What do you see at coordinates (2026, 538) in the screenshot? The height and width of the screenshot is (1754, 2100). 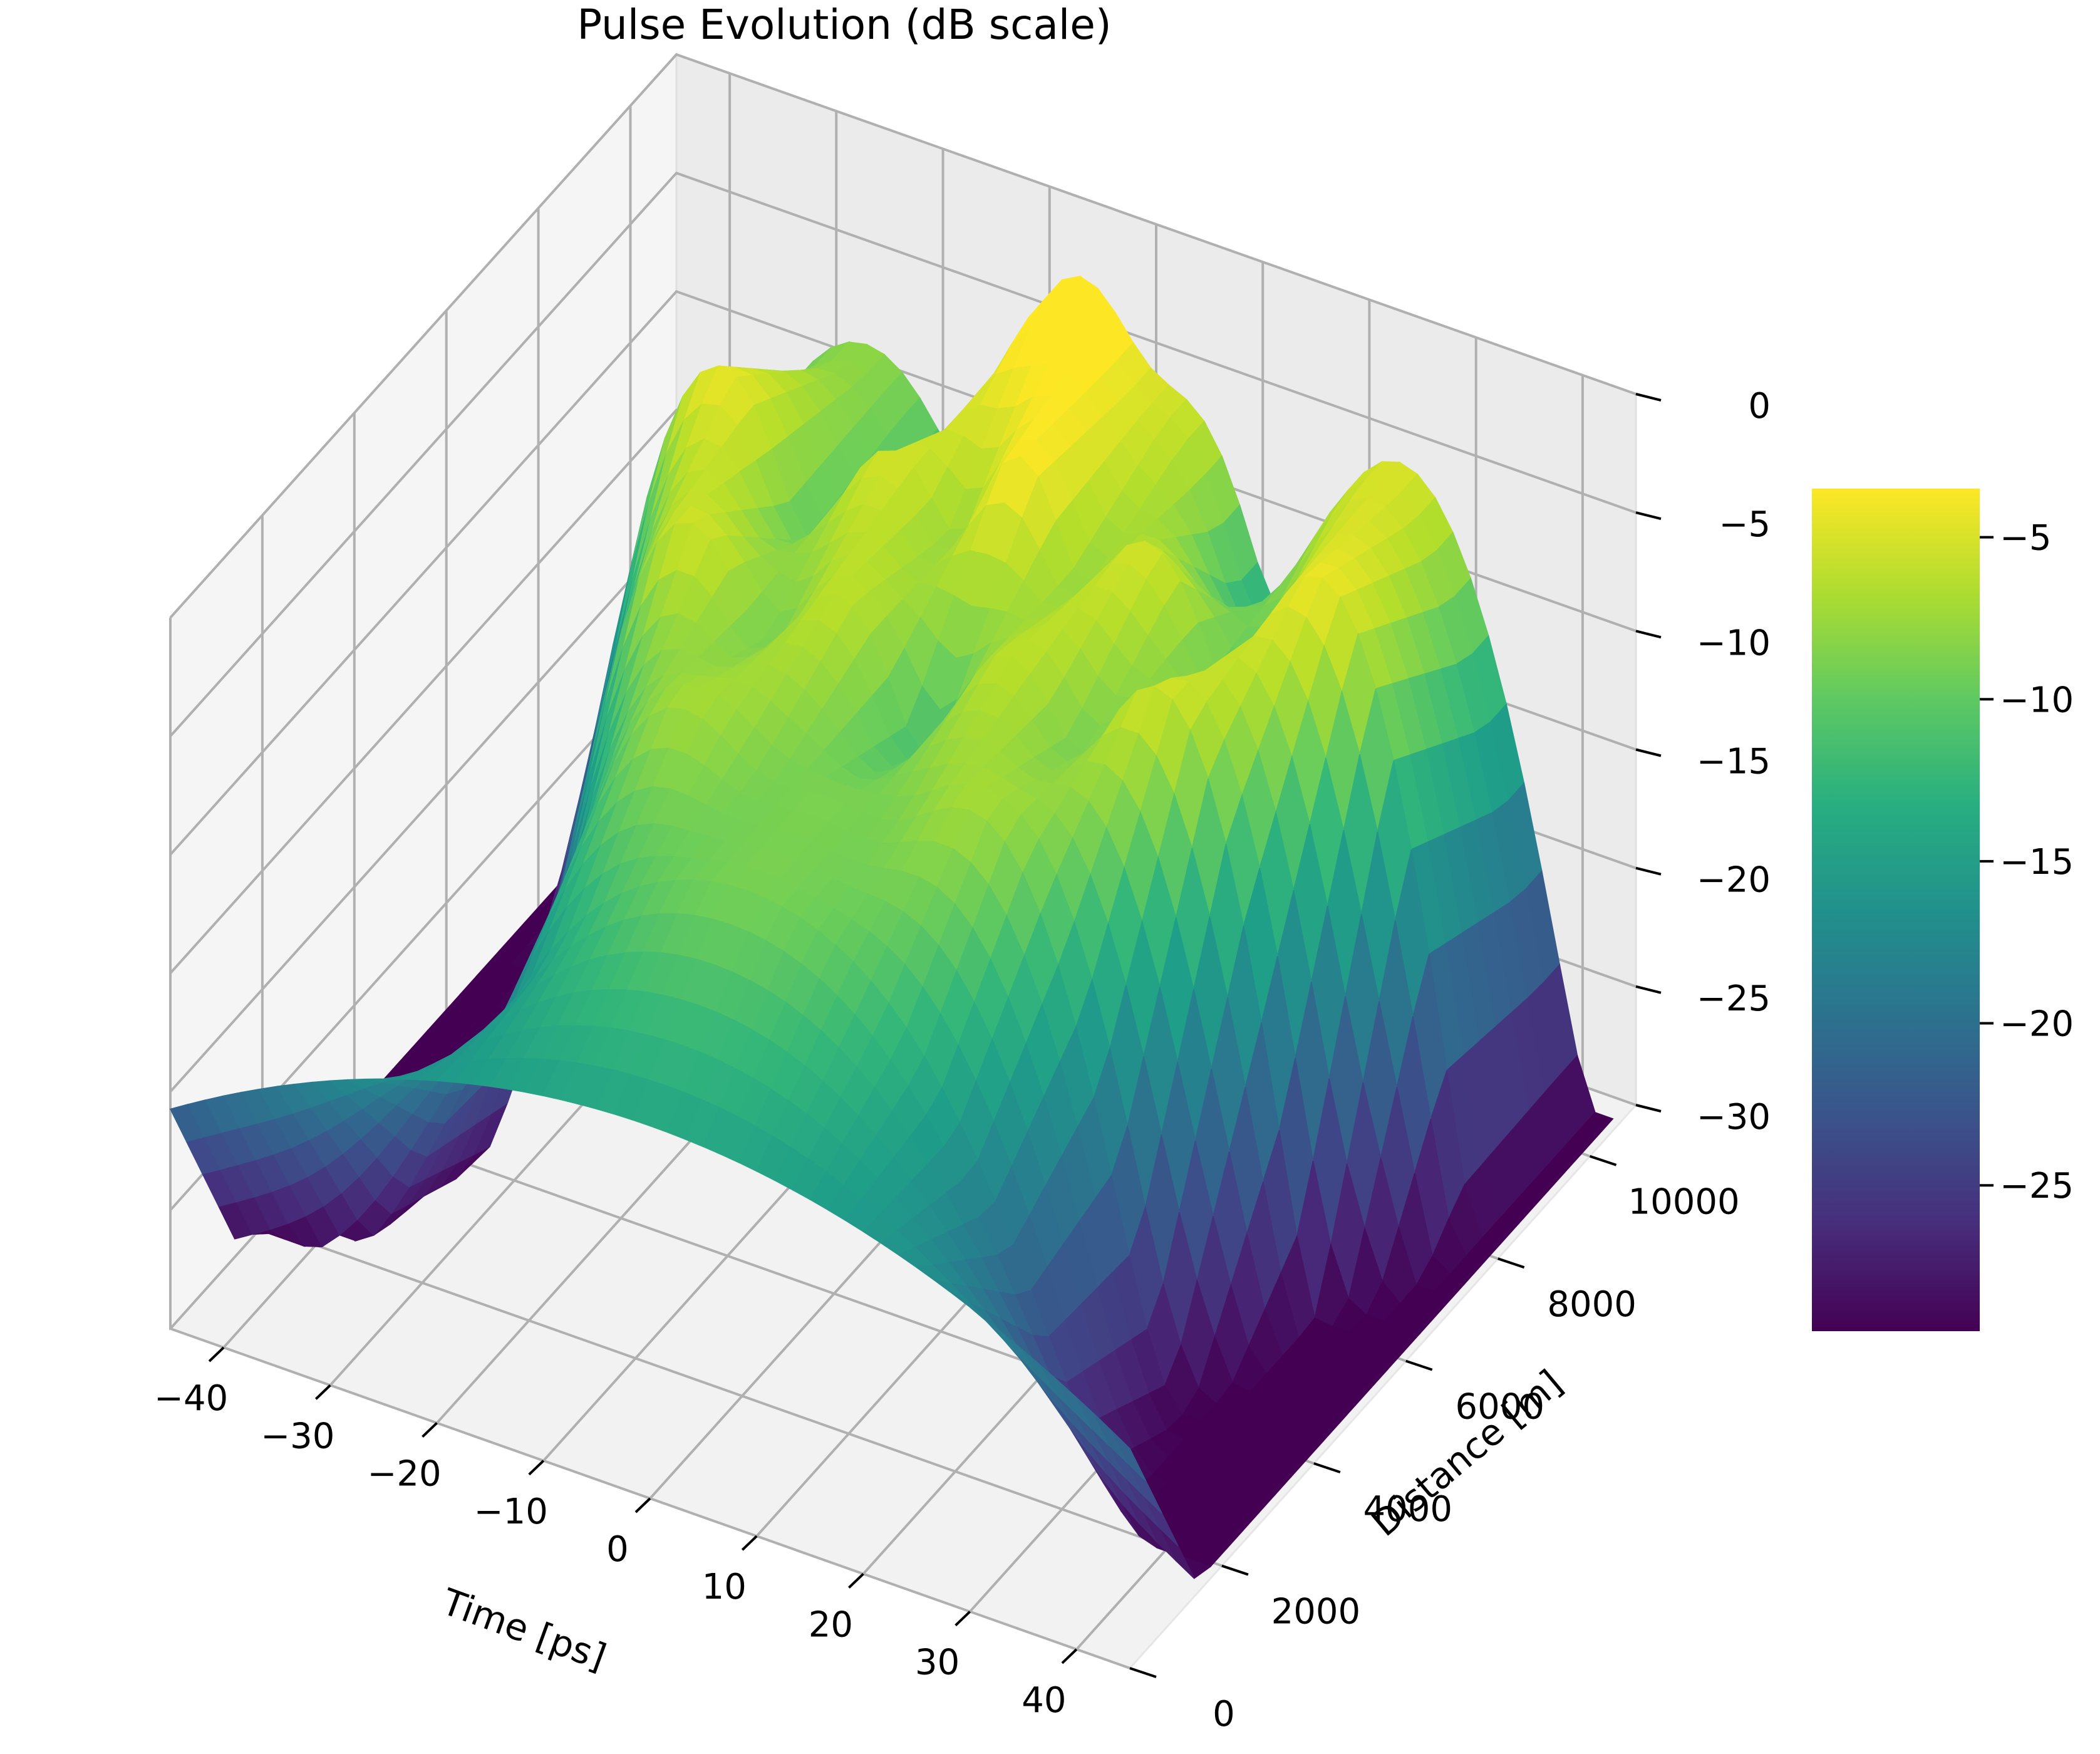 I see `colorbar-tick-label: −5` at bounding box center [2026, 538].